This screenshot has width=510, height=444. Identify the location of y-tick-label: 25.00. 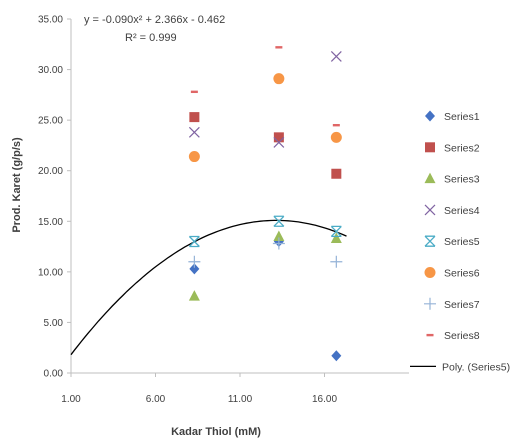
(50, 121).